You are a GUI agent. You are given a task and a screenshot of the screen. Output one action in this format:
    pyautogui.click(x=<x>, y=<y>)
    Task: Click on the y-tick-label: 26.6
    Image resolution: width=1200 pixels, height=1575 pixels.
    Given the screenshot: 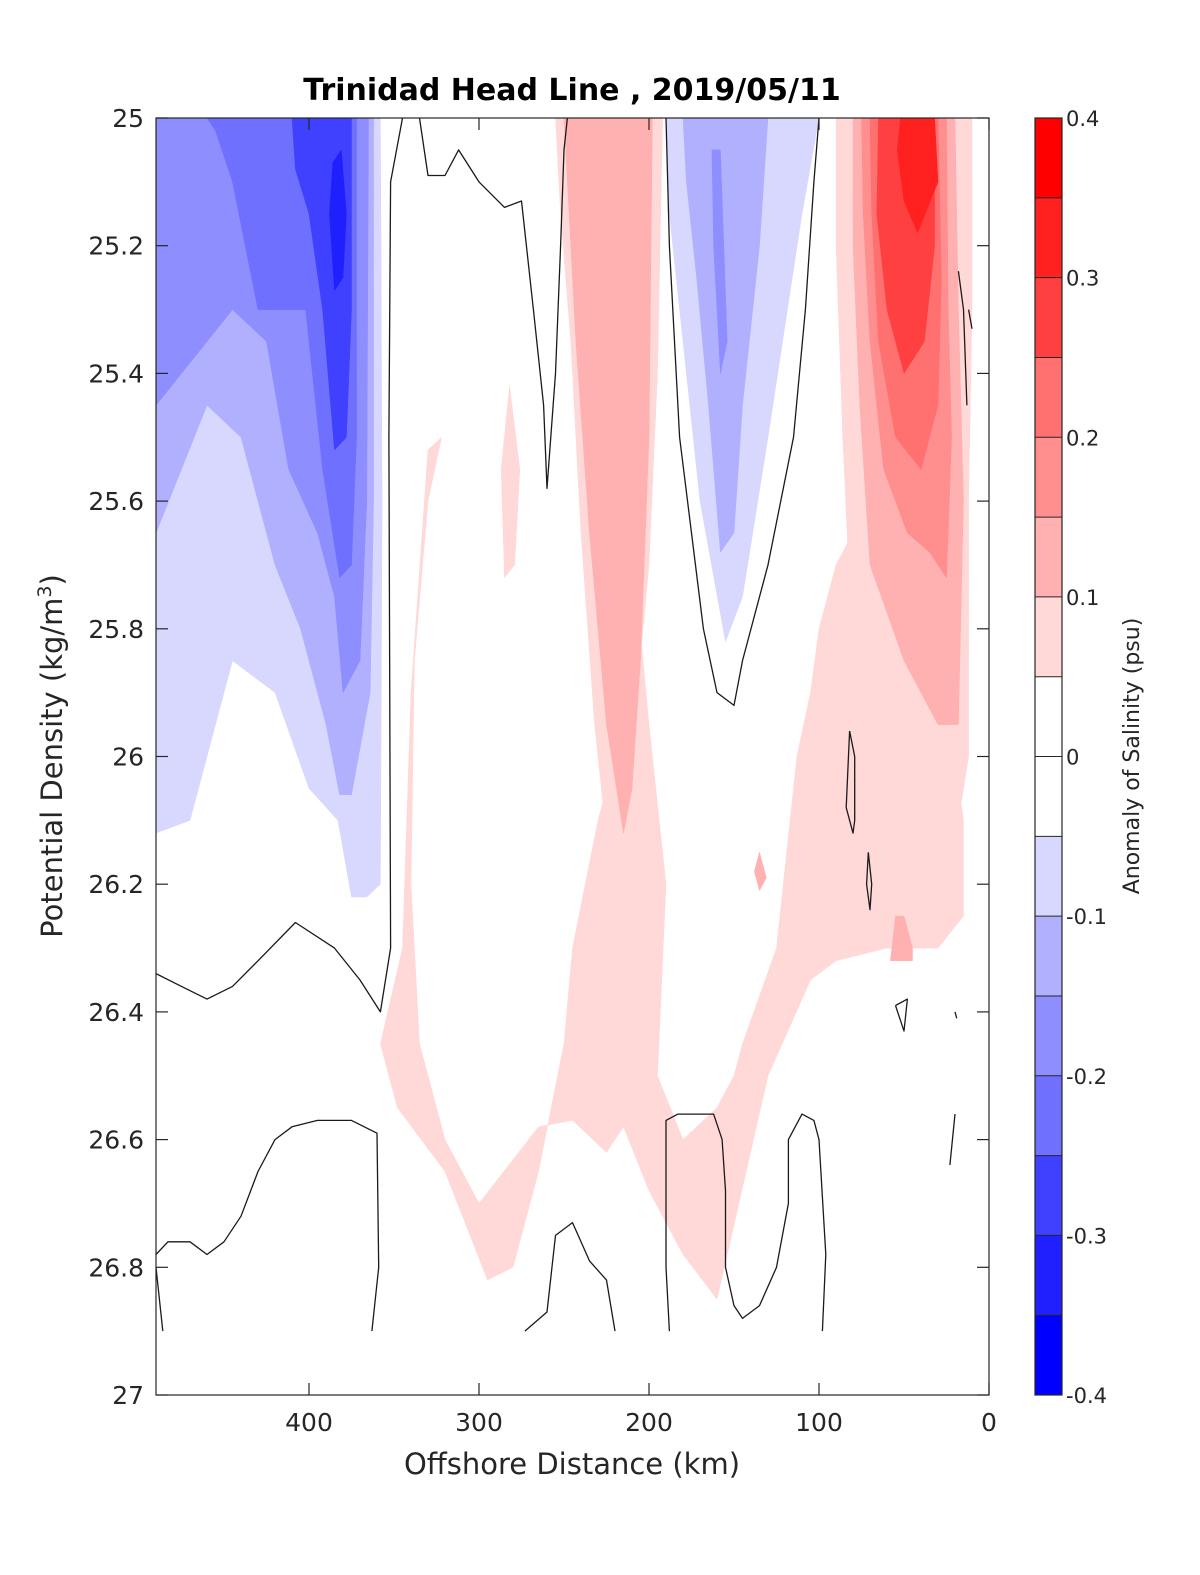 What is the action you would take?
    pyautogui.click(x=116, y=1140)
    